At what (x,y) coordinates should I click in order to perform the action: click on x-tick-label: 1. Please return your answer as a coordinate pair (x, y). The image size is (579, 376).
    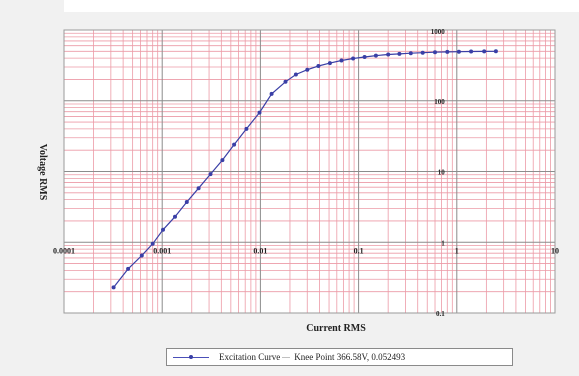
    Looking at the image, I should click on (457, 250).